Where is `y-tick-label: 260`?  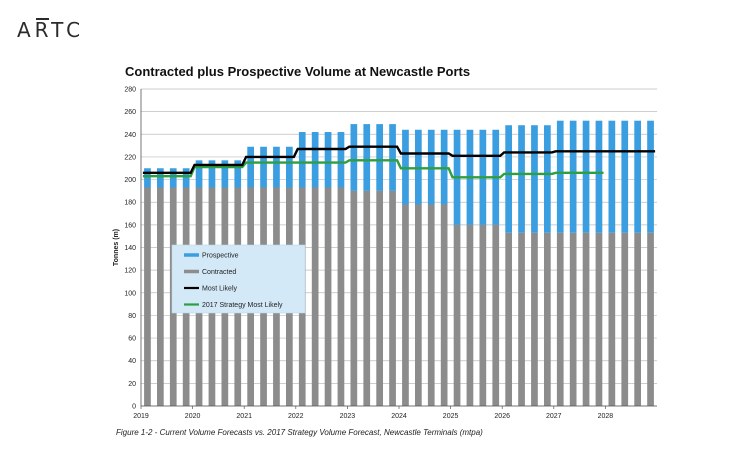 y-tick-label: 260 is located at coordinates (130, 112).